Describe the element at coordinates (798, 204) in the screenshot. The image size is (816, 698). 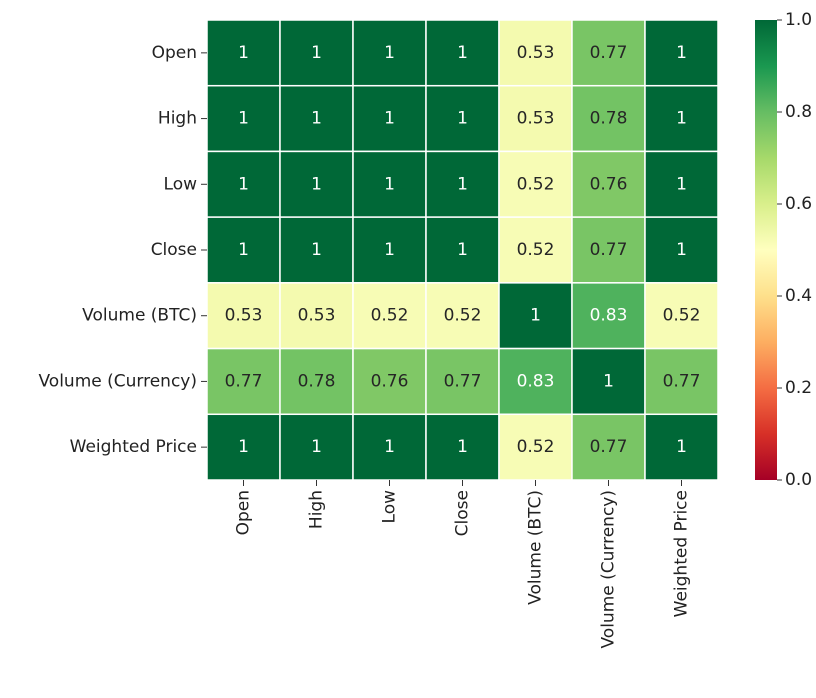
I see `colorbar-tick-label: 0.6` at that location.